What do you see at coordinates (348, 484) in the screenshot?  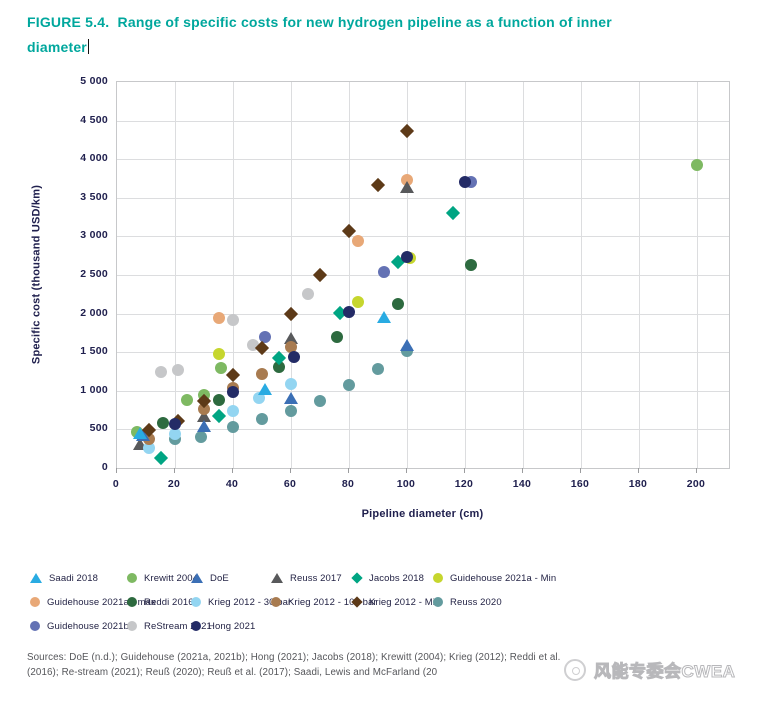 I see `x-tick-label: 80` at bounding box center [348, 484].